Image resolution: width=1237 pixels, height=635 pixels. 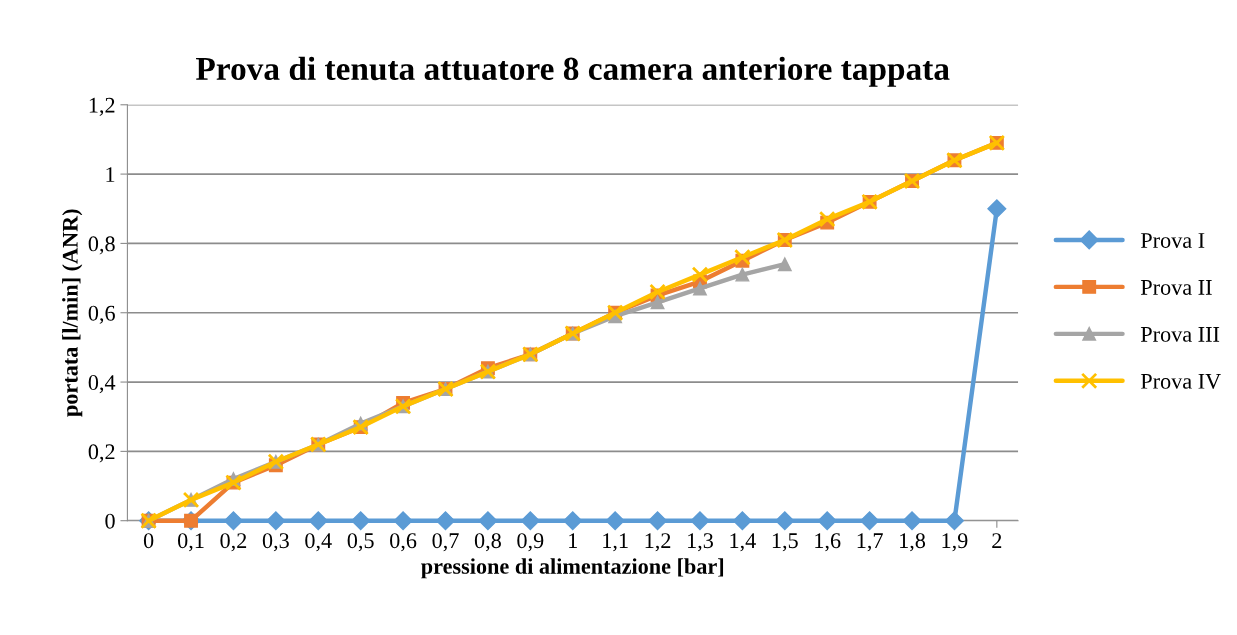 What do you see at coordinates (828, 542) in the screenshot?
I see `x-tick-label: 1,6` at bounding box center [828, 542].